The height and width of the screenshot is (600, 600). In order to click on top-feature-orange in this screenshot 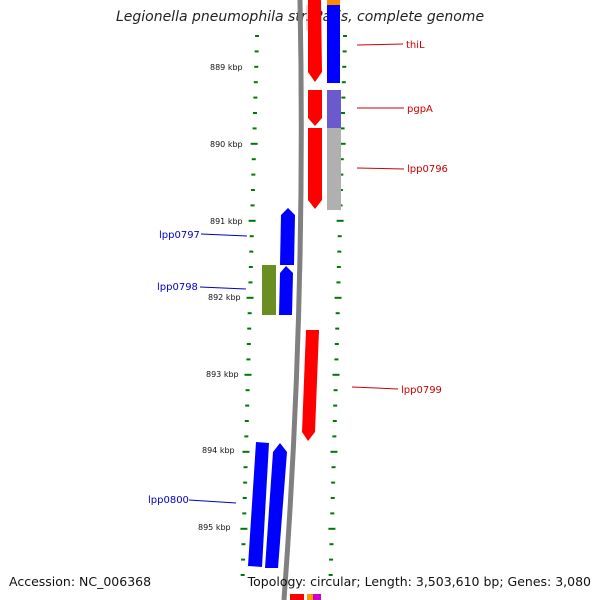, I will do `click(333, 2)`.